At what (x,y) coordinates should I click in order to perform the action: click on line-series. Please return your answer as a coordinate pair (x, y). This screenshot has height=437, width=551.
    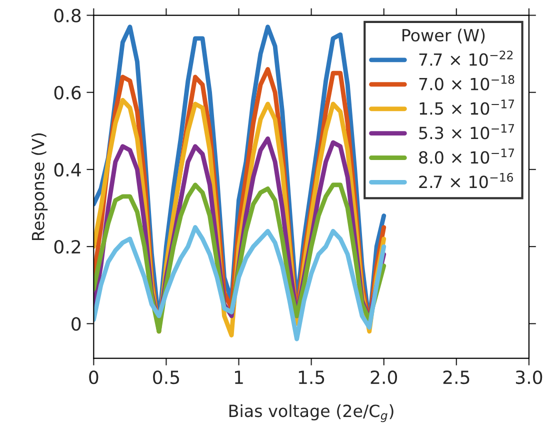
    Looking at the image, I should click on (240, 283).